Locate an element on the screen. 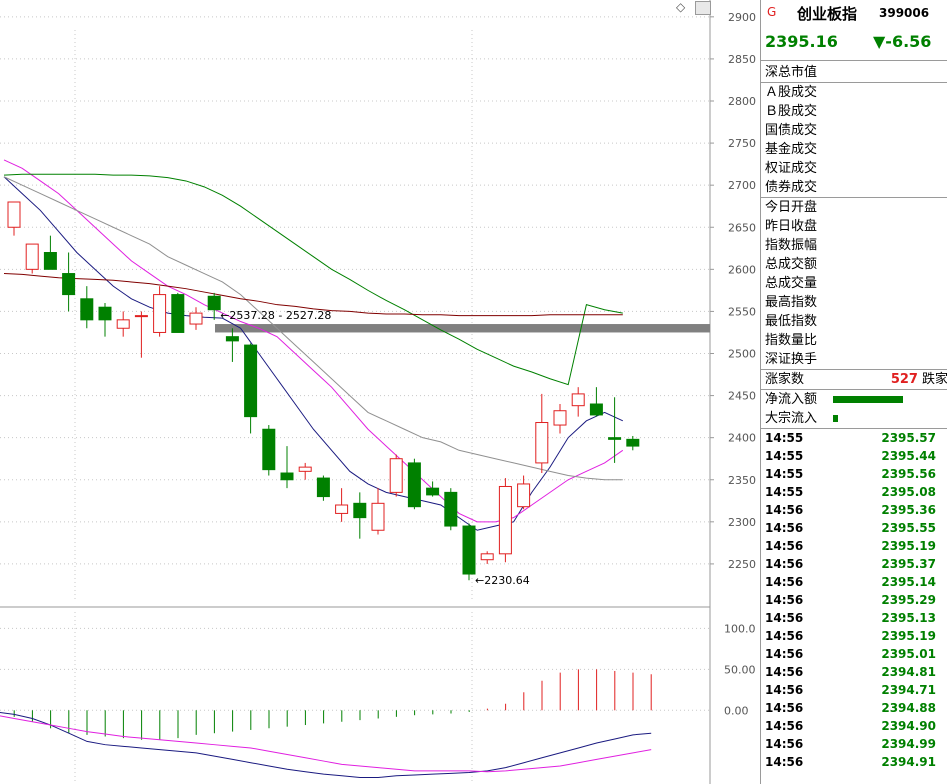 The height and width of the screenshot is (784, 947). quote-header: G 创业板指 399006 2395.16 ▼-6.56 is located at coordinates (854, 30).